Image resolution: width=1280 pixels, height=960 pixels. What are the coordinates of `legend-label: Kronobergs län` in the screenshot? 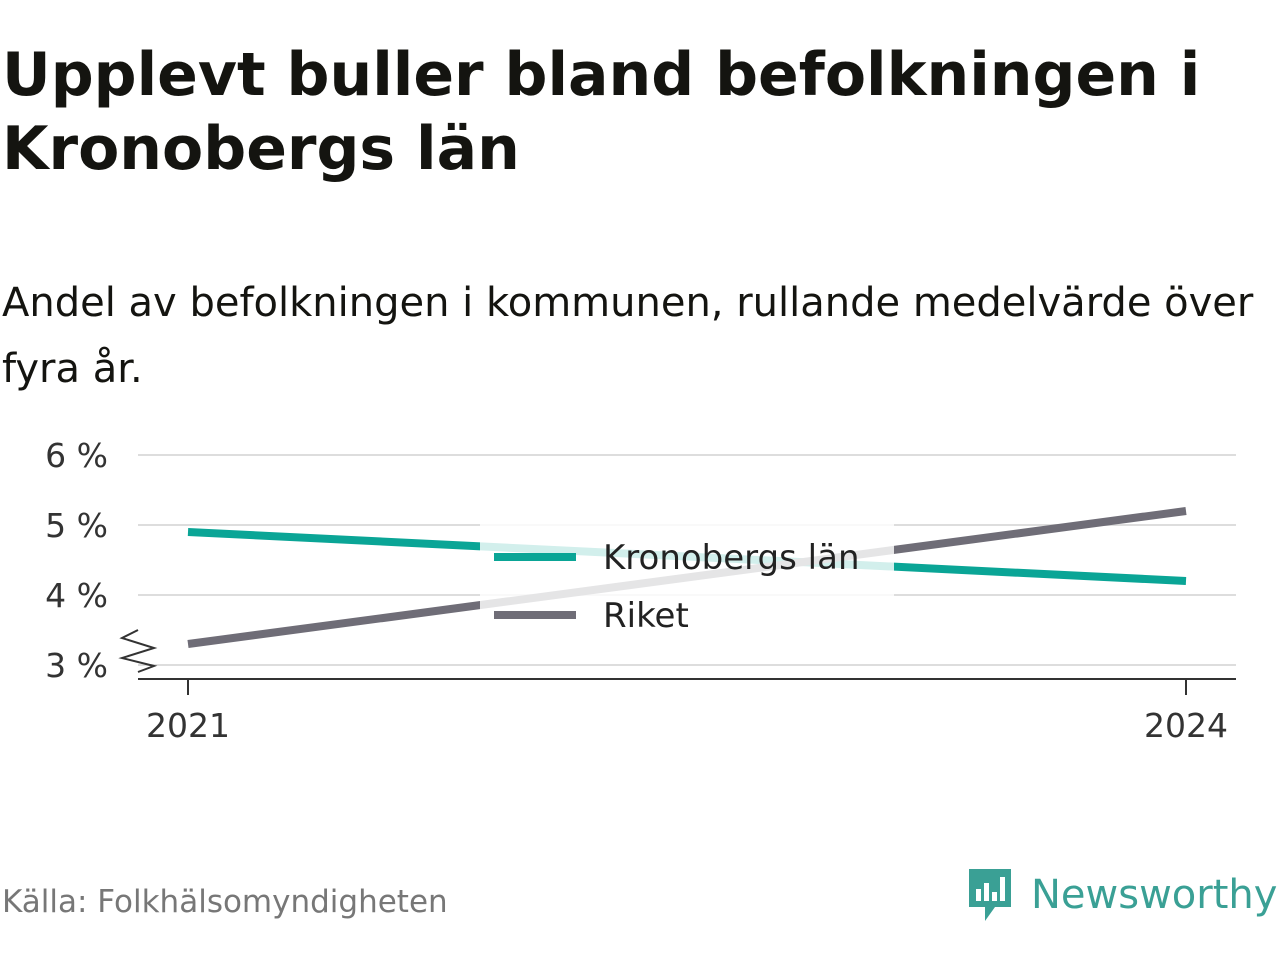 It's located at (731, 558).